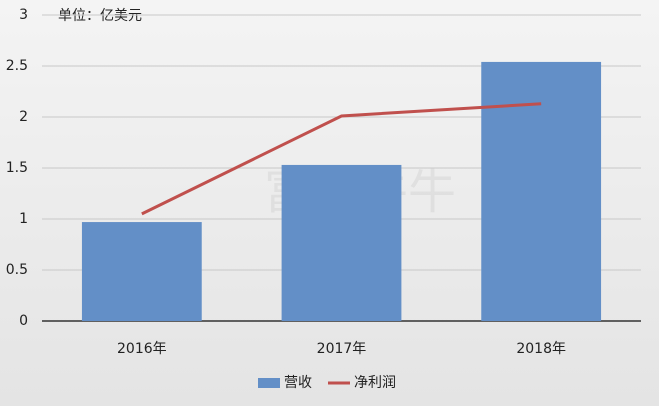 This screenshot has width=659, height=406. I want to click on y-tick-label: 0, so click(23, 321).